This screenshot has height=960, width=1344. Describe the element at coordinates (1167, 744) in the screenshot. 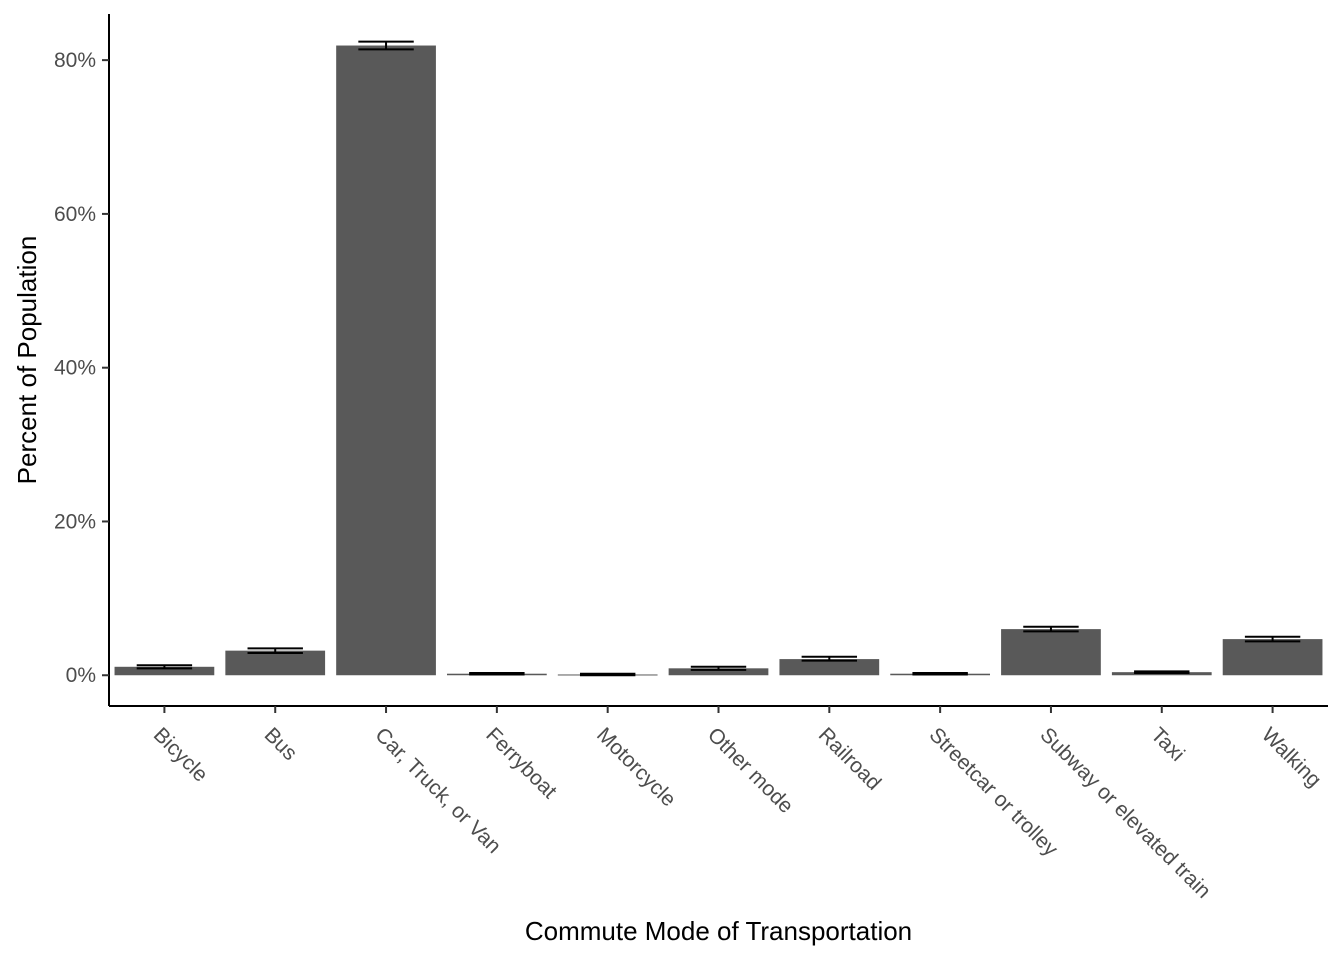

I see `x-tick-label: Taxi` at that location.